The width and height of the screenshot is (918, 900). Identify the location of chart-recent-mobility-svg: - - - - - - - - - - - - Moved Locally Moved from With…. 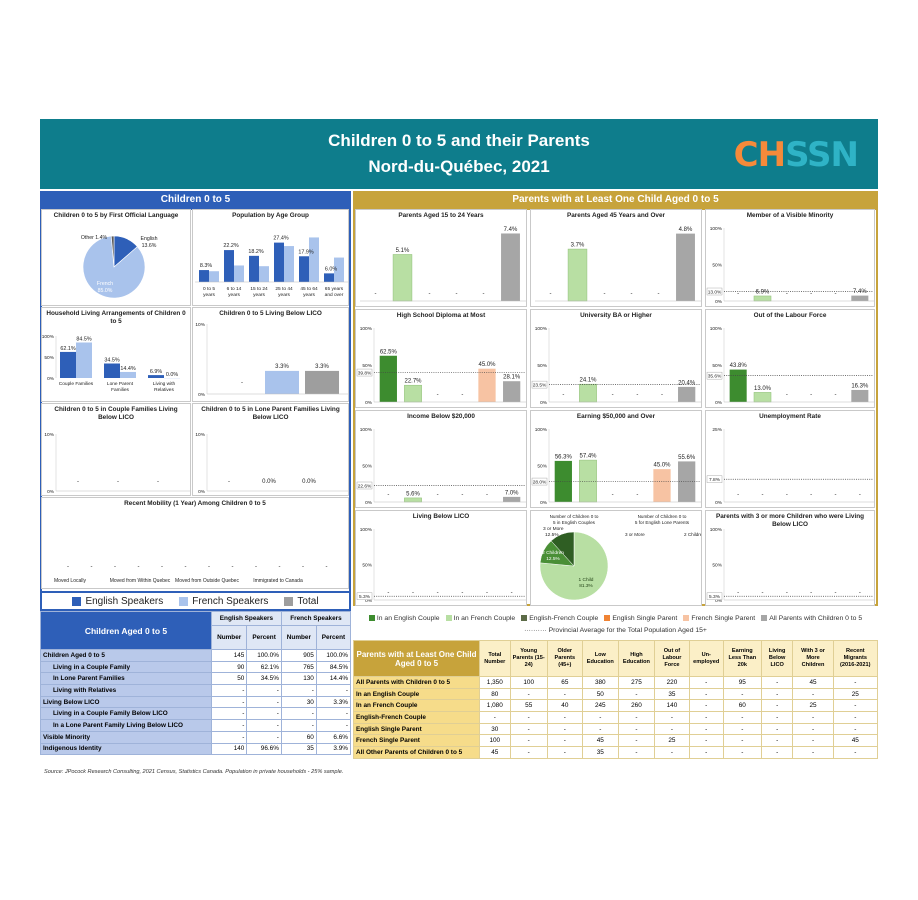
(191, 574).